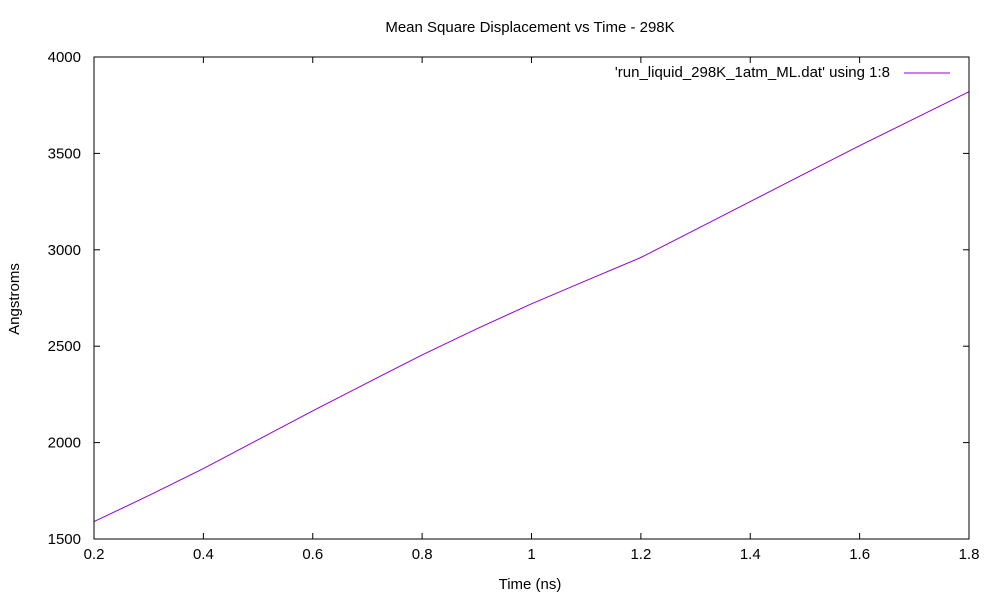 Image resolution: width=1000 pixels, height=600 pixels. I want to click on x-tick-label: 1.6, so click(859, 554).